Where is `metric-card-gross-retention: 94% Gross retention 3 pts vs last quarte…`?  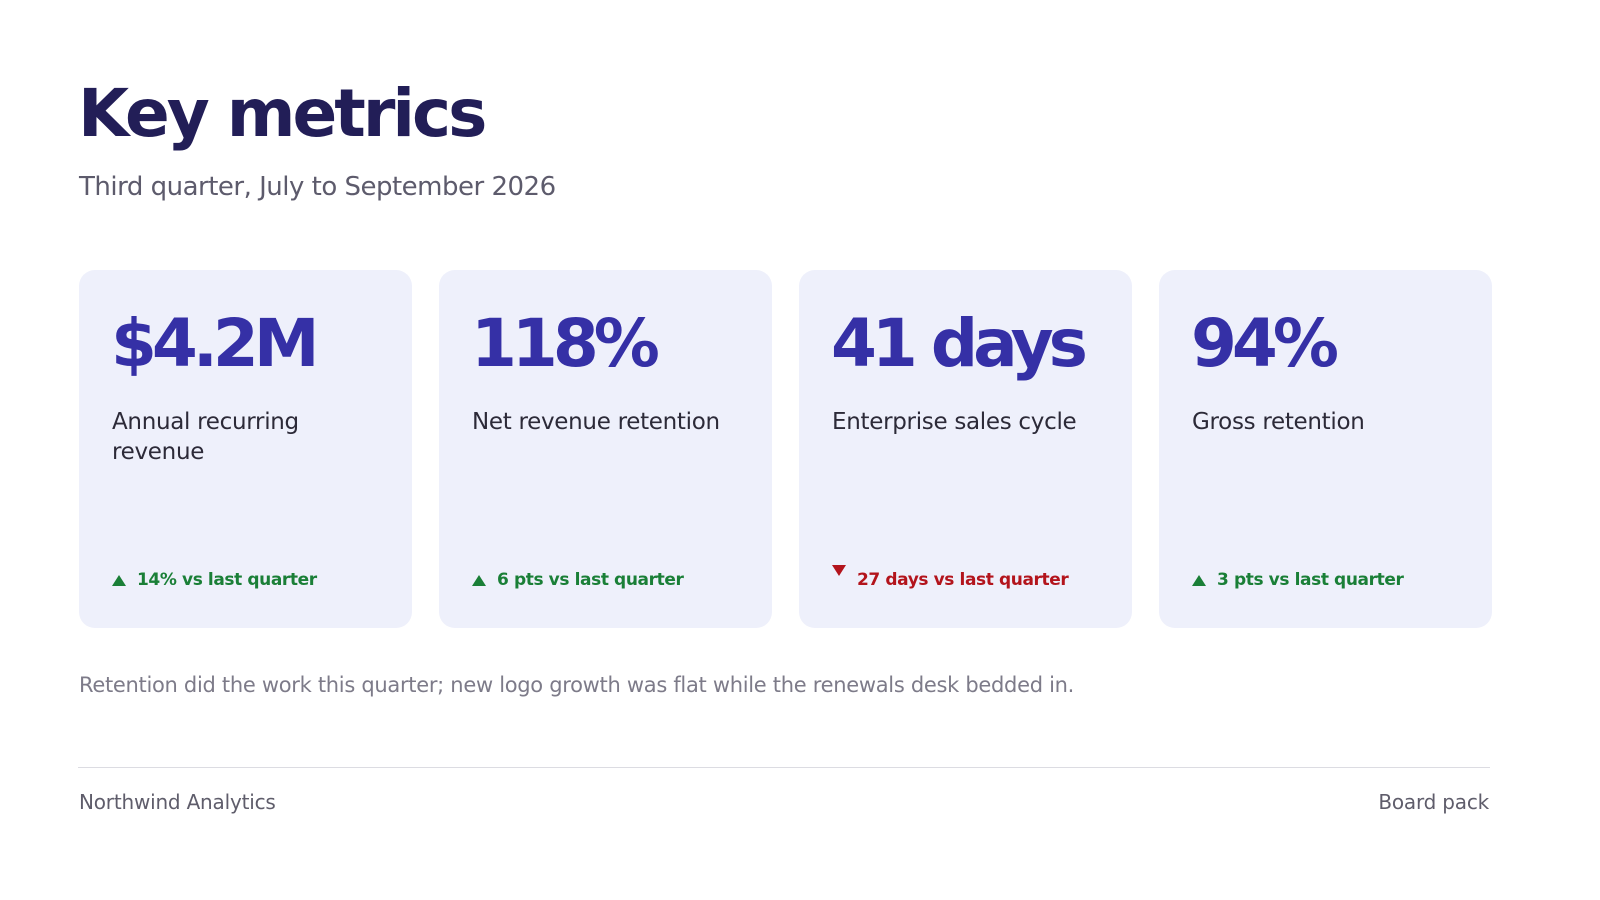
metric-card-gross-retention: 94% Gross retention 3 pts vs last quarte… is located at coordinates (1325, 449).